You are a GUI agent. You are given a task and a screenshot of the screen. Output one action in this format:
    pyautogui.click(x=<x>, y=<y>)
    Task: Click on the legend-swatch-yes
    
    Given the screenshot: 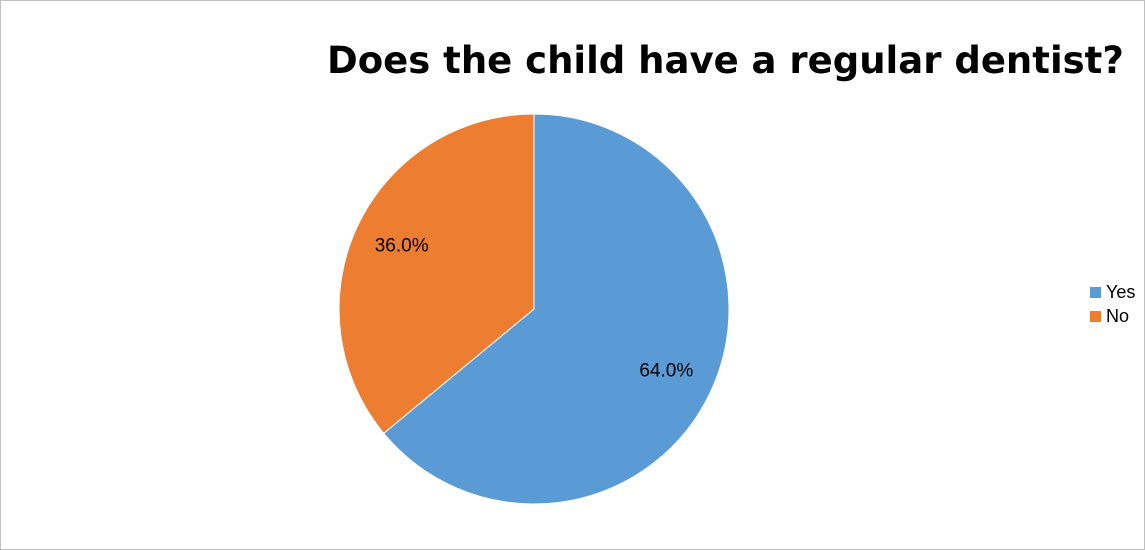 What is the action you would take?
    pyautogui.click(x=1095, y=292)
    